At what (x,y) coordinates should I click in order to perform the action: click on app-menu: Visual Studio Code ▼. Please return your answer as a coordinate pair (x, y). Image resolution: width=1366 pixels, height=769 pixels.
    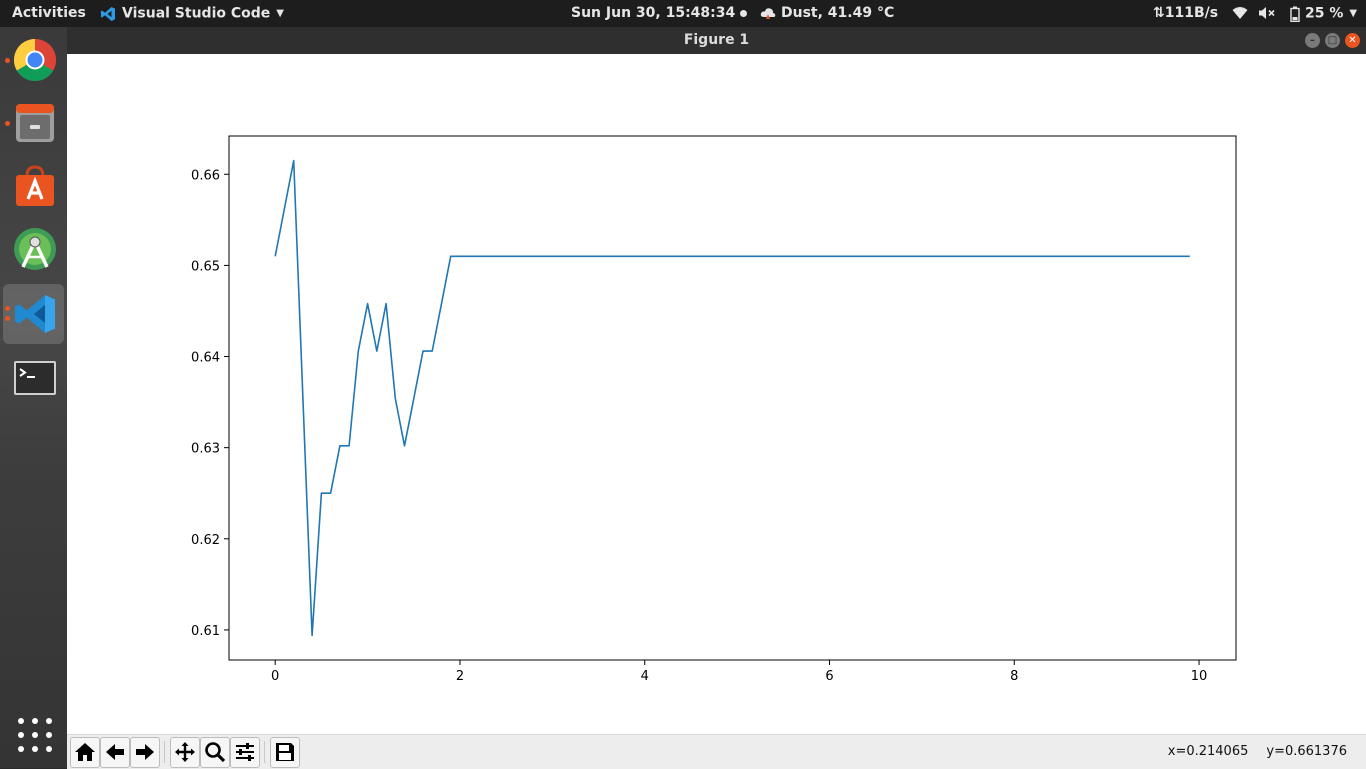
    Looking at the image, I should click on (192, 13).